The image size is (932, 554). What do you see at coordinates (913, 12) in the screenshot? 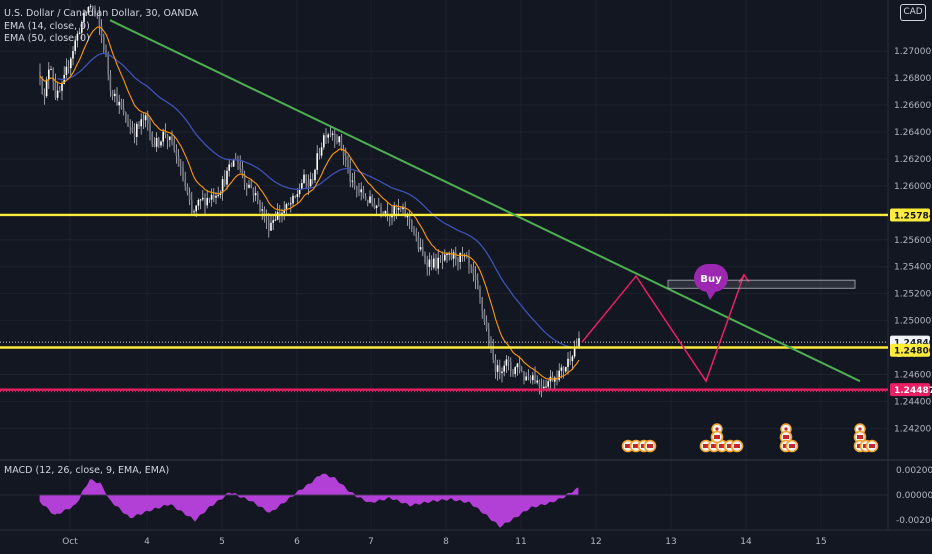
I see `currency-badge: CAD` at bounding box center [913, 12].